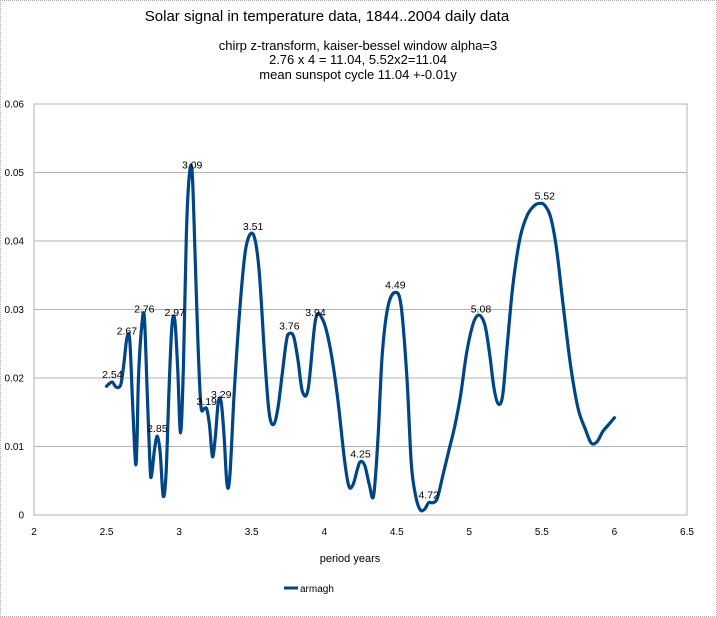 The image size is (717, 617). What do you see at coordinates (15, 173) in the screenshot?
I see `y-tick-label-5: 0.05` at bounding box center [15, 173].